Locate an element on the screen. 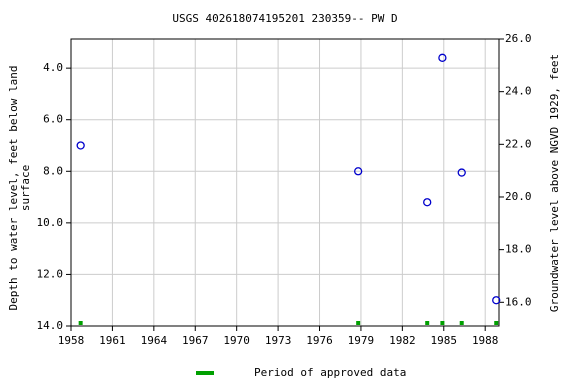 The image size is (576, 384). y-tick-label: 10.0 is located at coordinates (50, 222).